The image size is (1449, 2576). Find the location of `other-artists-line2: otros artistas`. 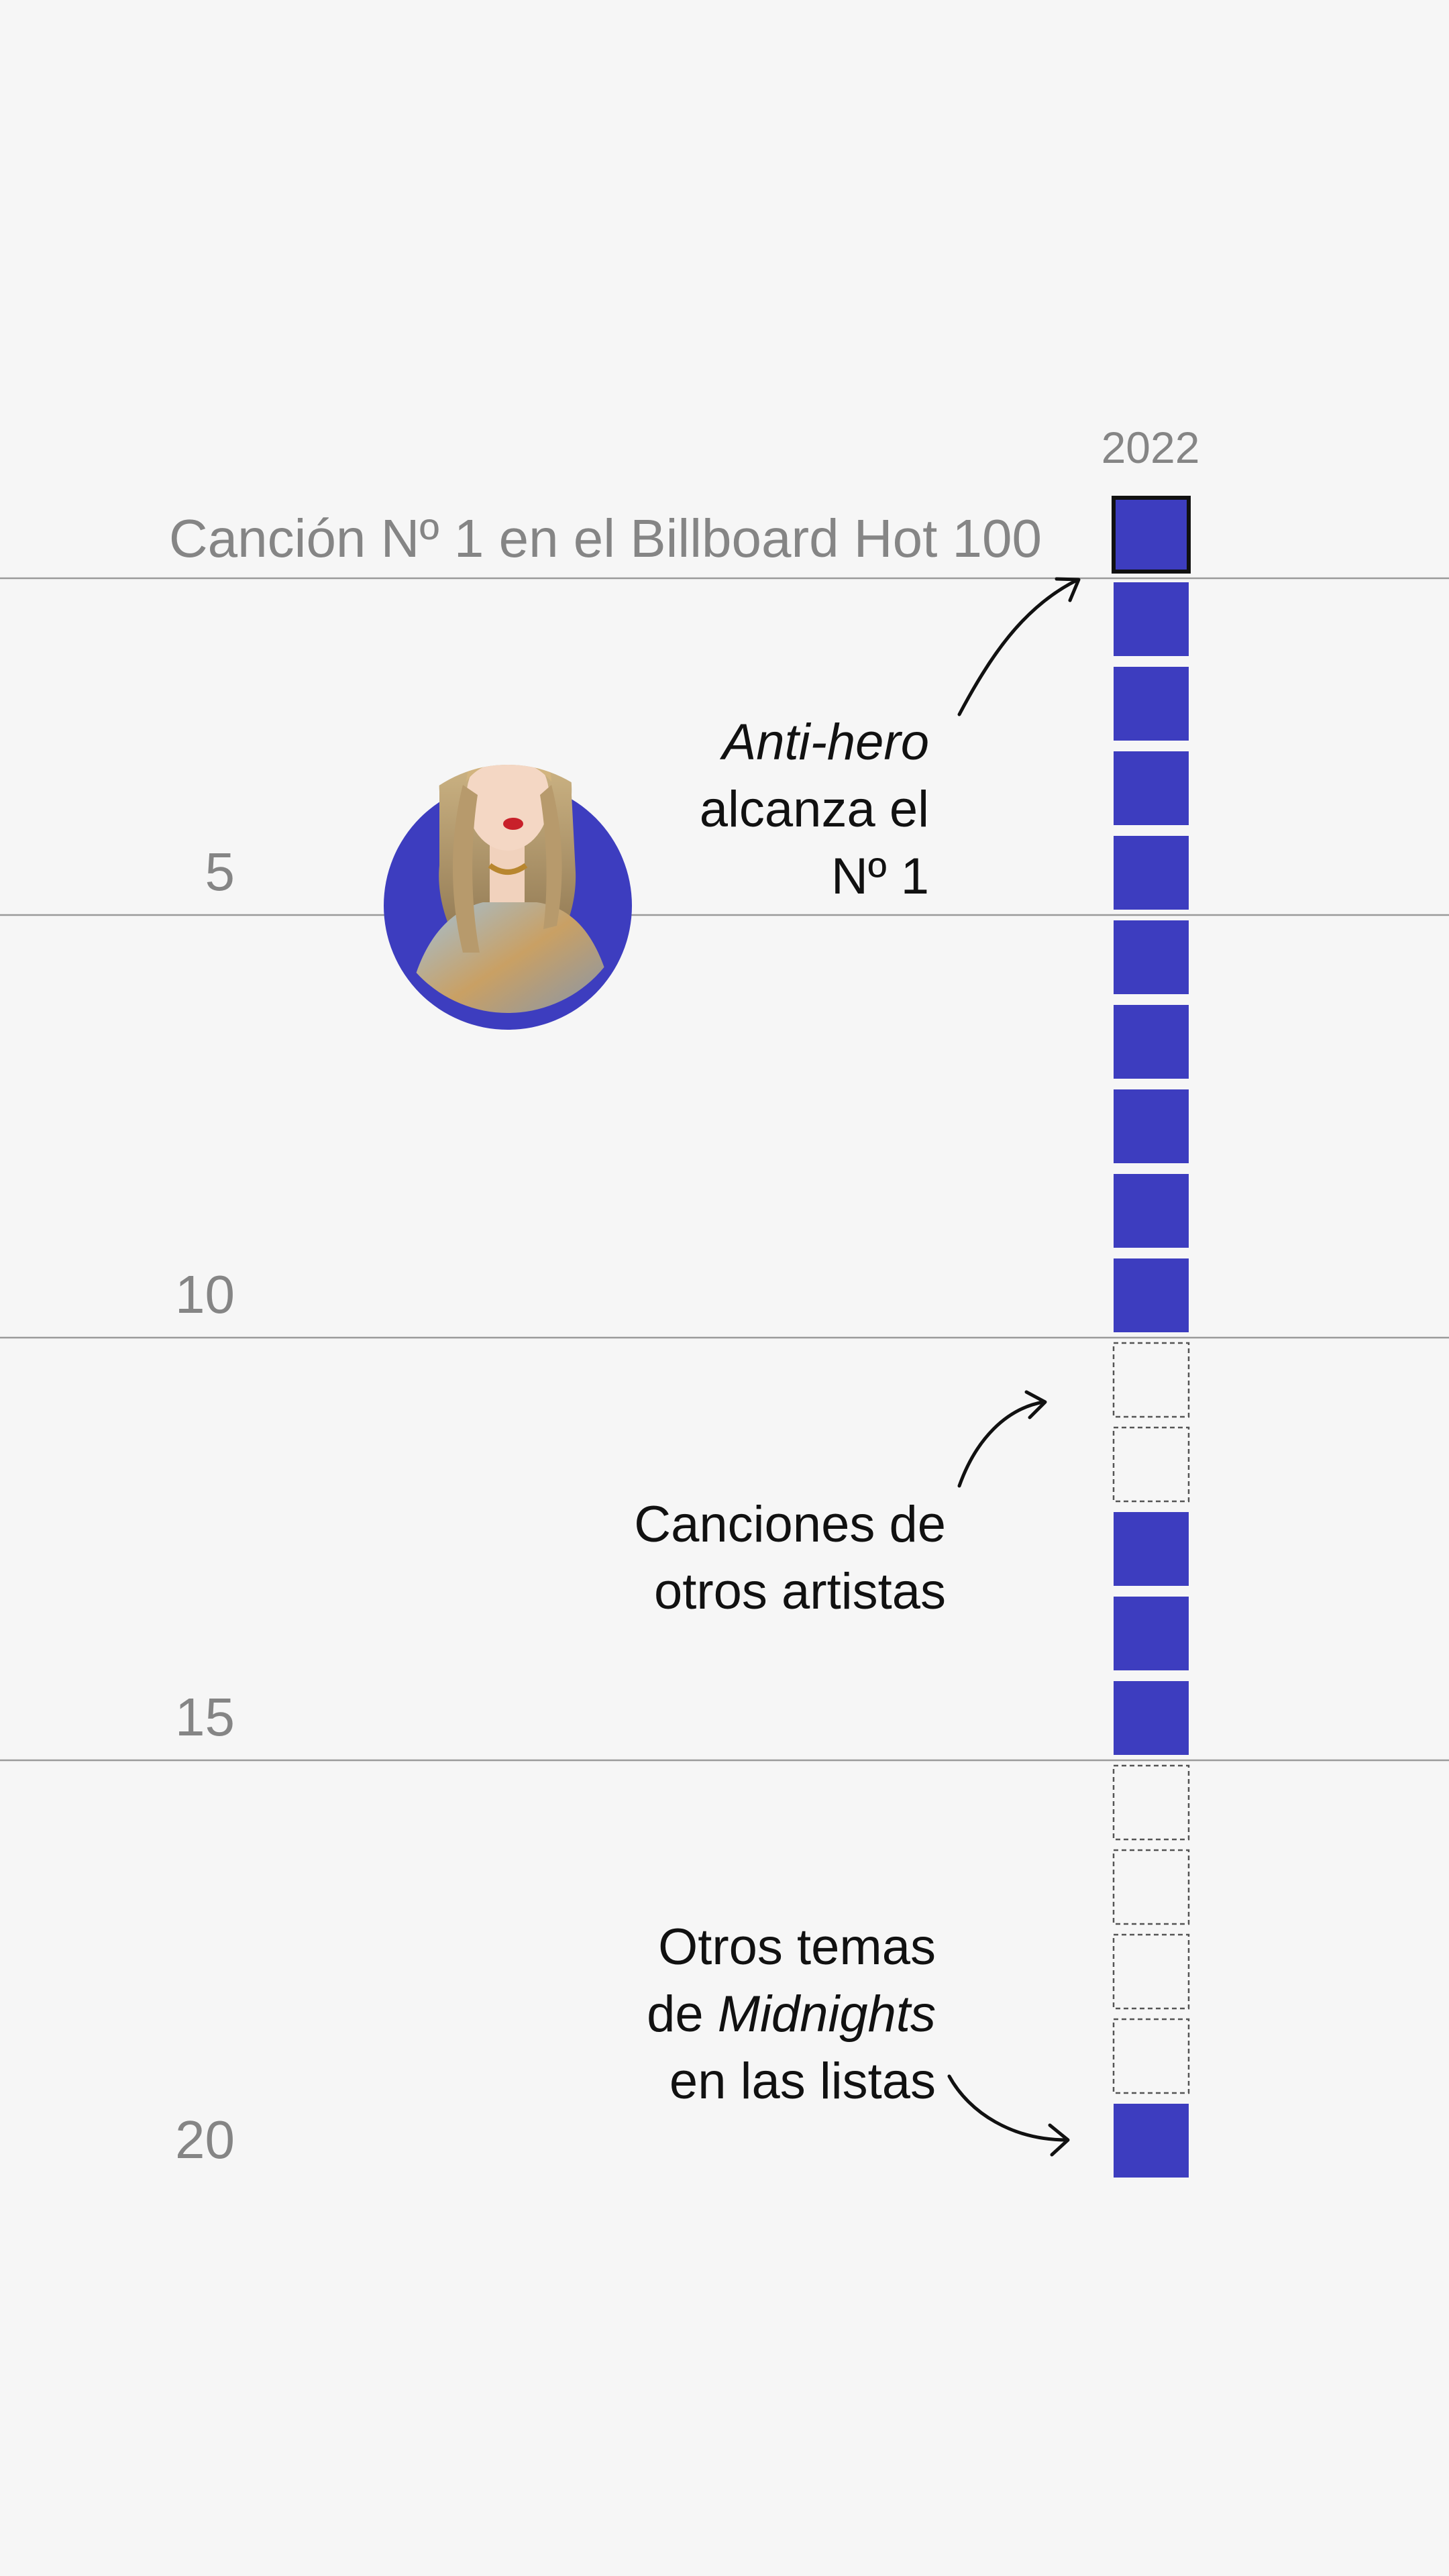

other-artists-line2: otros artistas is located at coordinates (800, 1591).